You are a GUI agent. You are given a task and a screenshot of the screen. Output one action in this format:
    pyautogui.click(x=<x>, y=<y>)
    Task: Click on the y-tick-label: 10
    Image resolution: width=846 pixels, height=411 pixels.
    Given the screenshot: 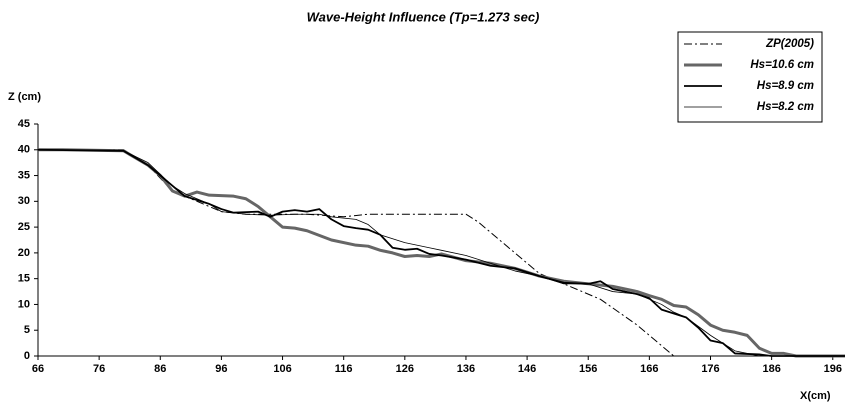 What is the action you would take?
    pyautogui.click(x=24, y=304)
    